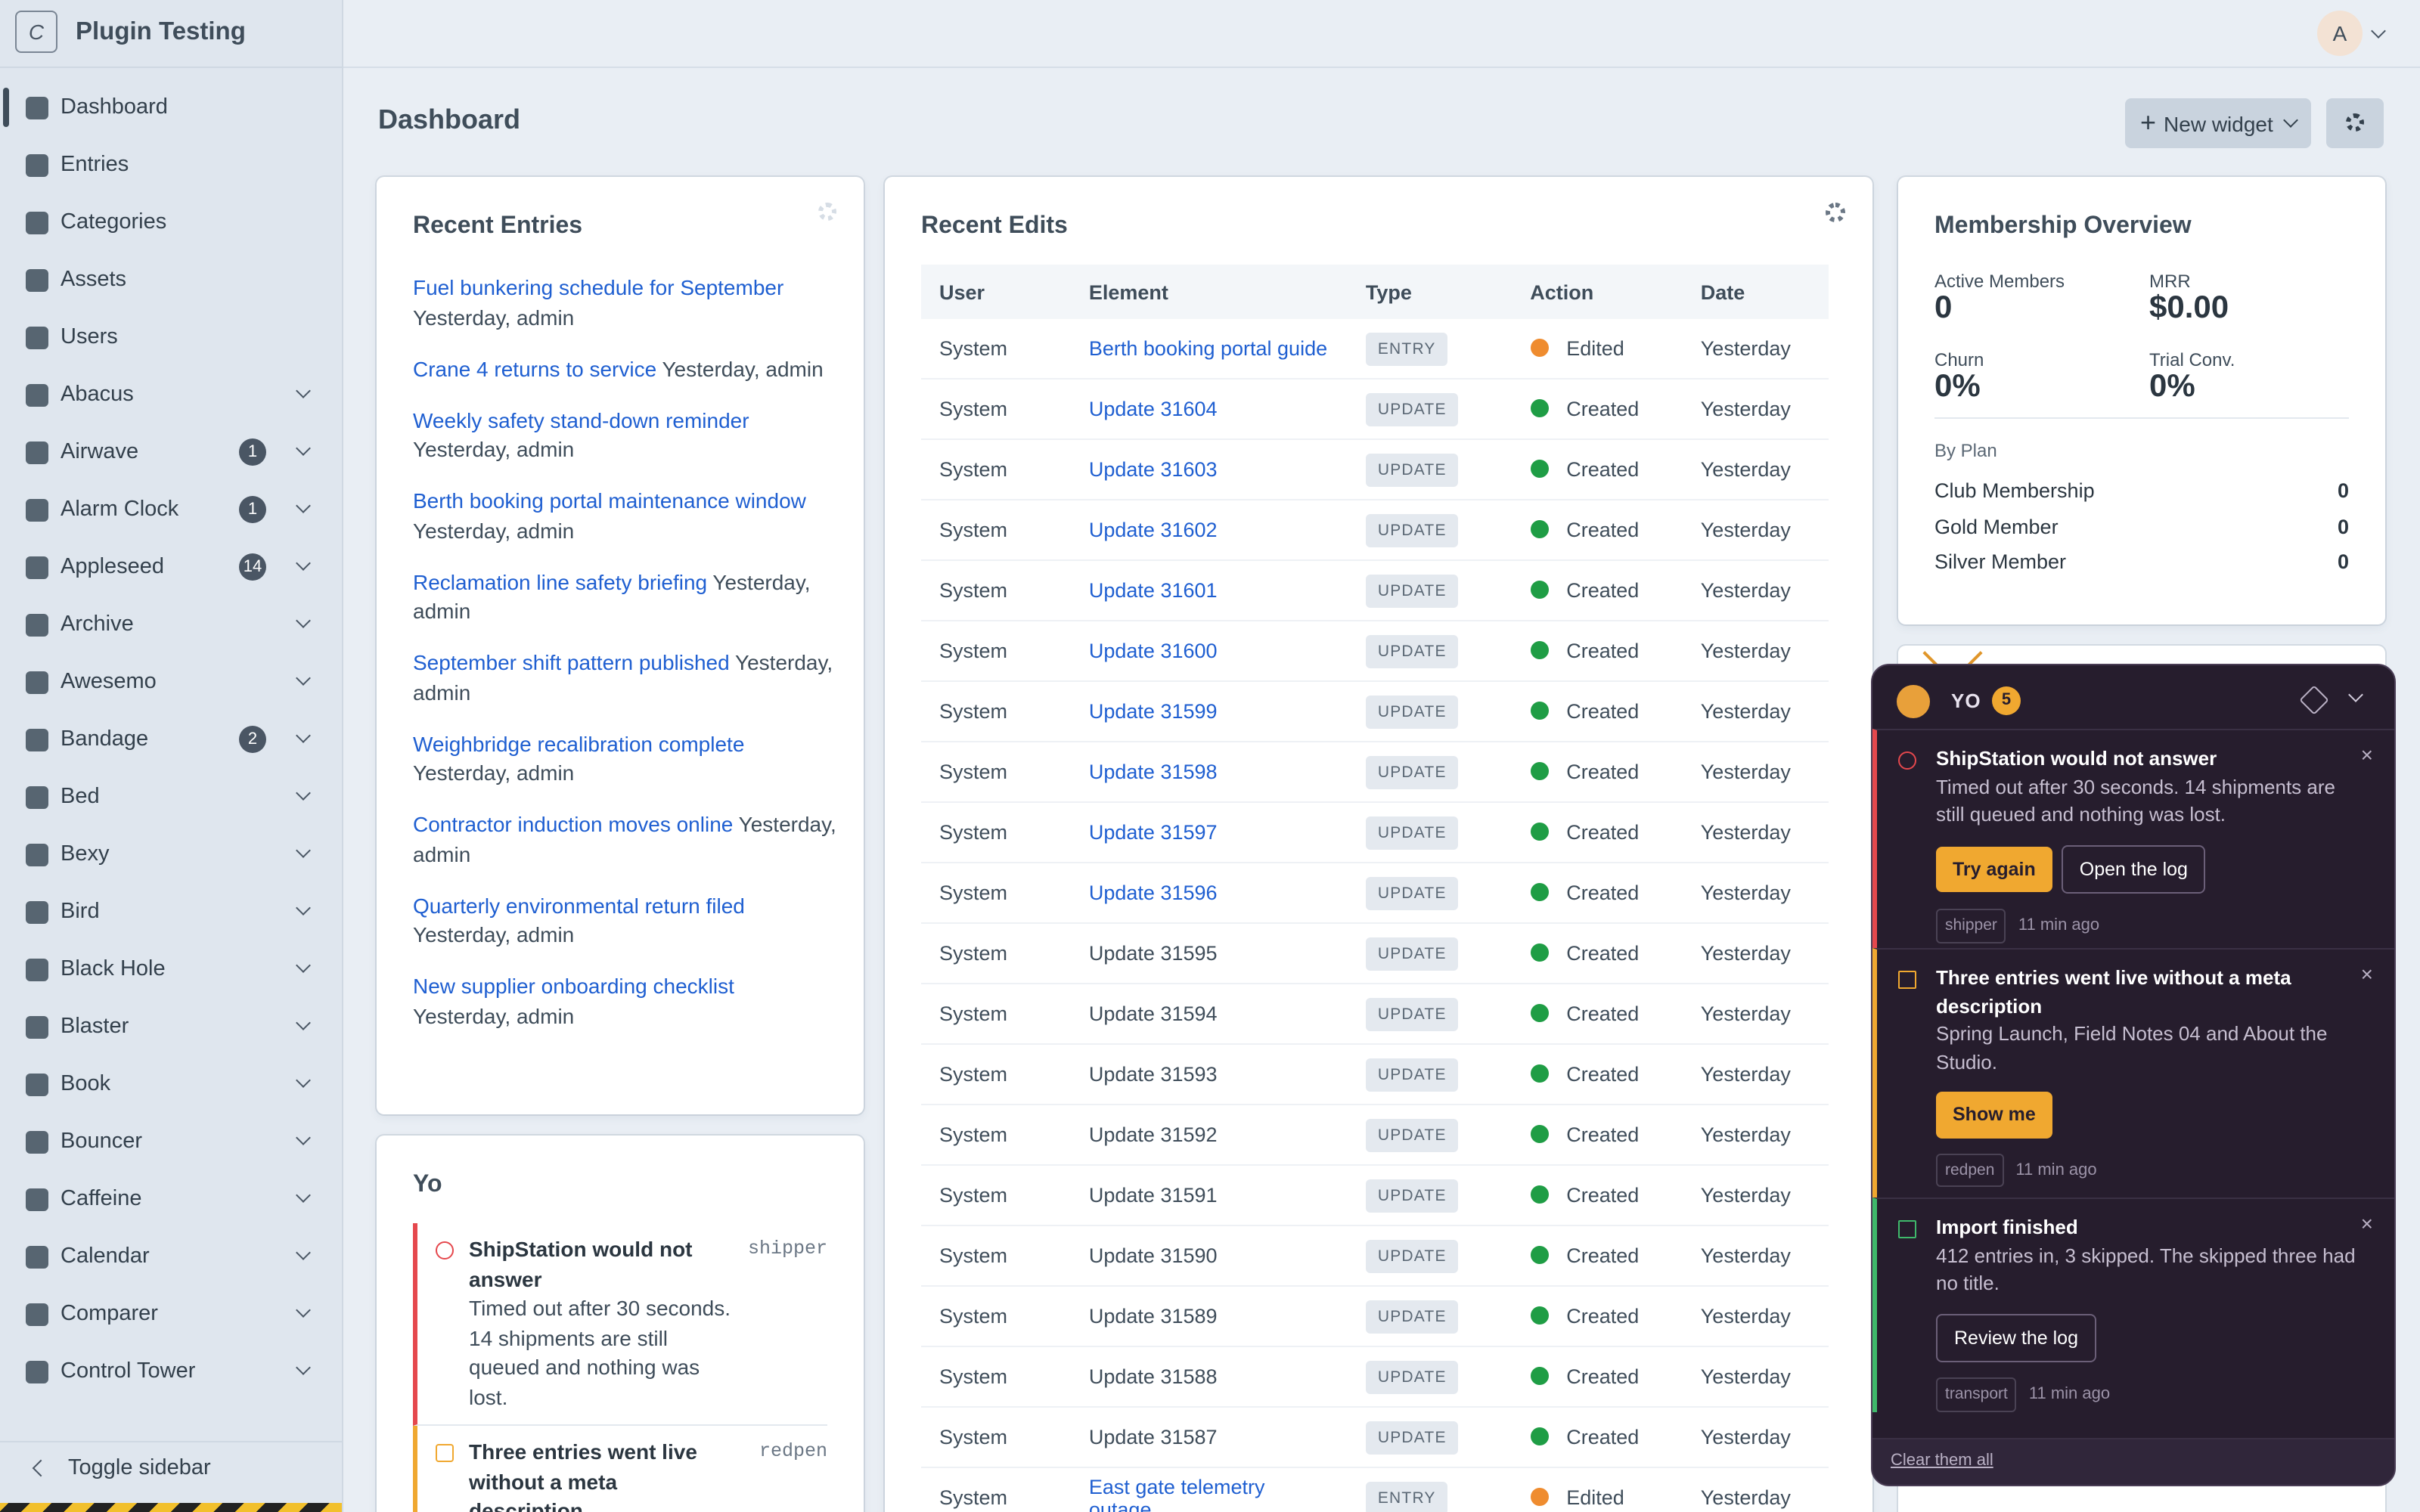 Image resolution: width=2420 pixels, height=1512 pixels. I want to click on action-button: Open the log, so click(2133, 869).